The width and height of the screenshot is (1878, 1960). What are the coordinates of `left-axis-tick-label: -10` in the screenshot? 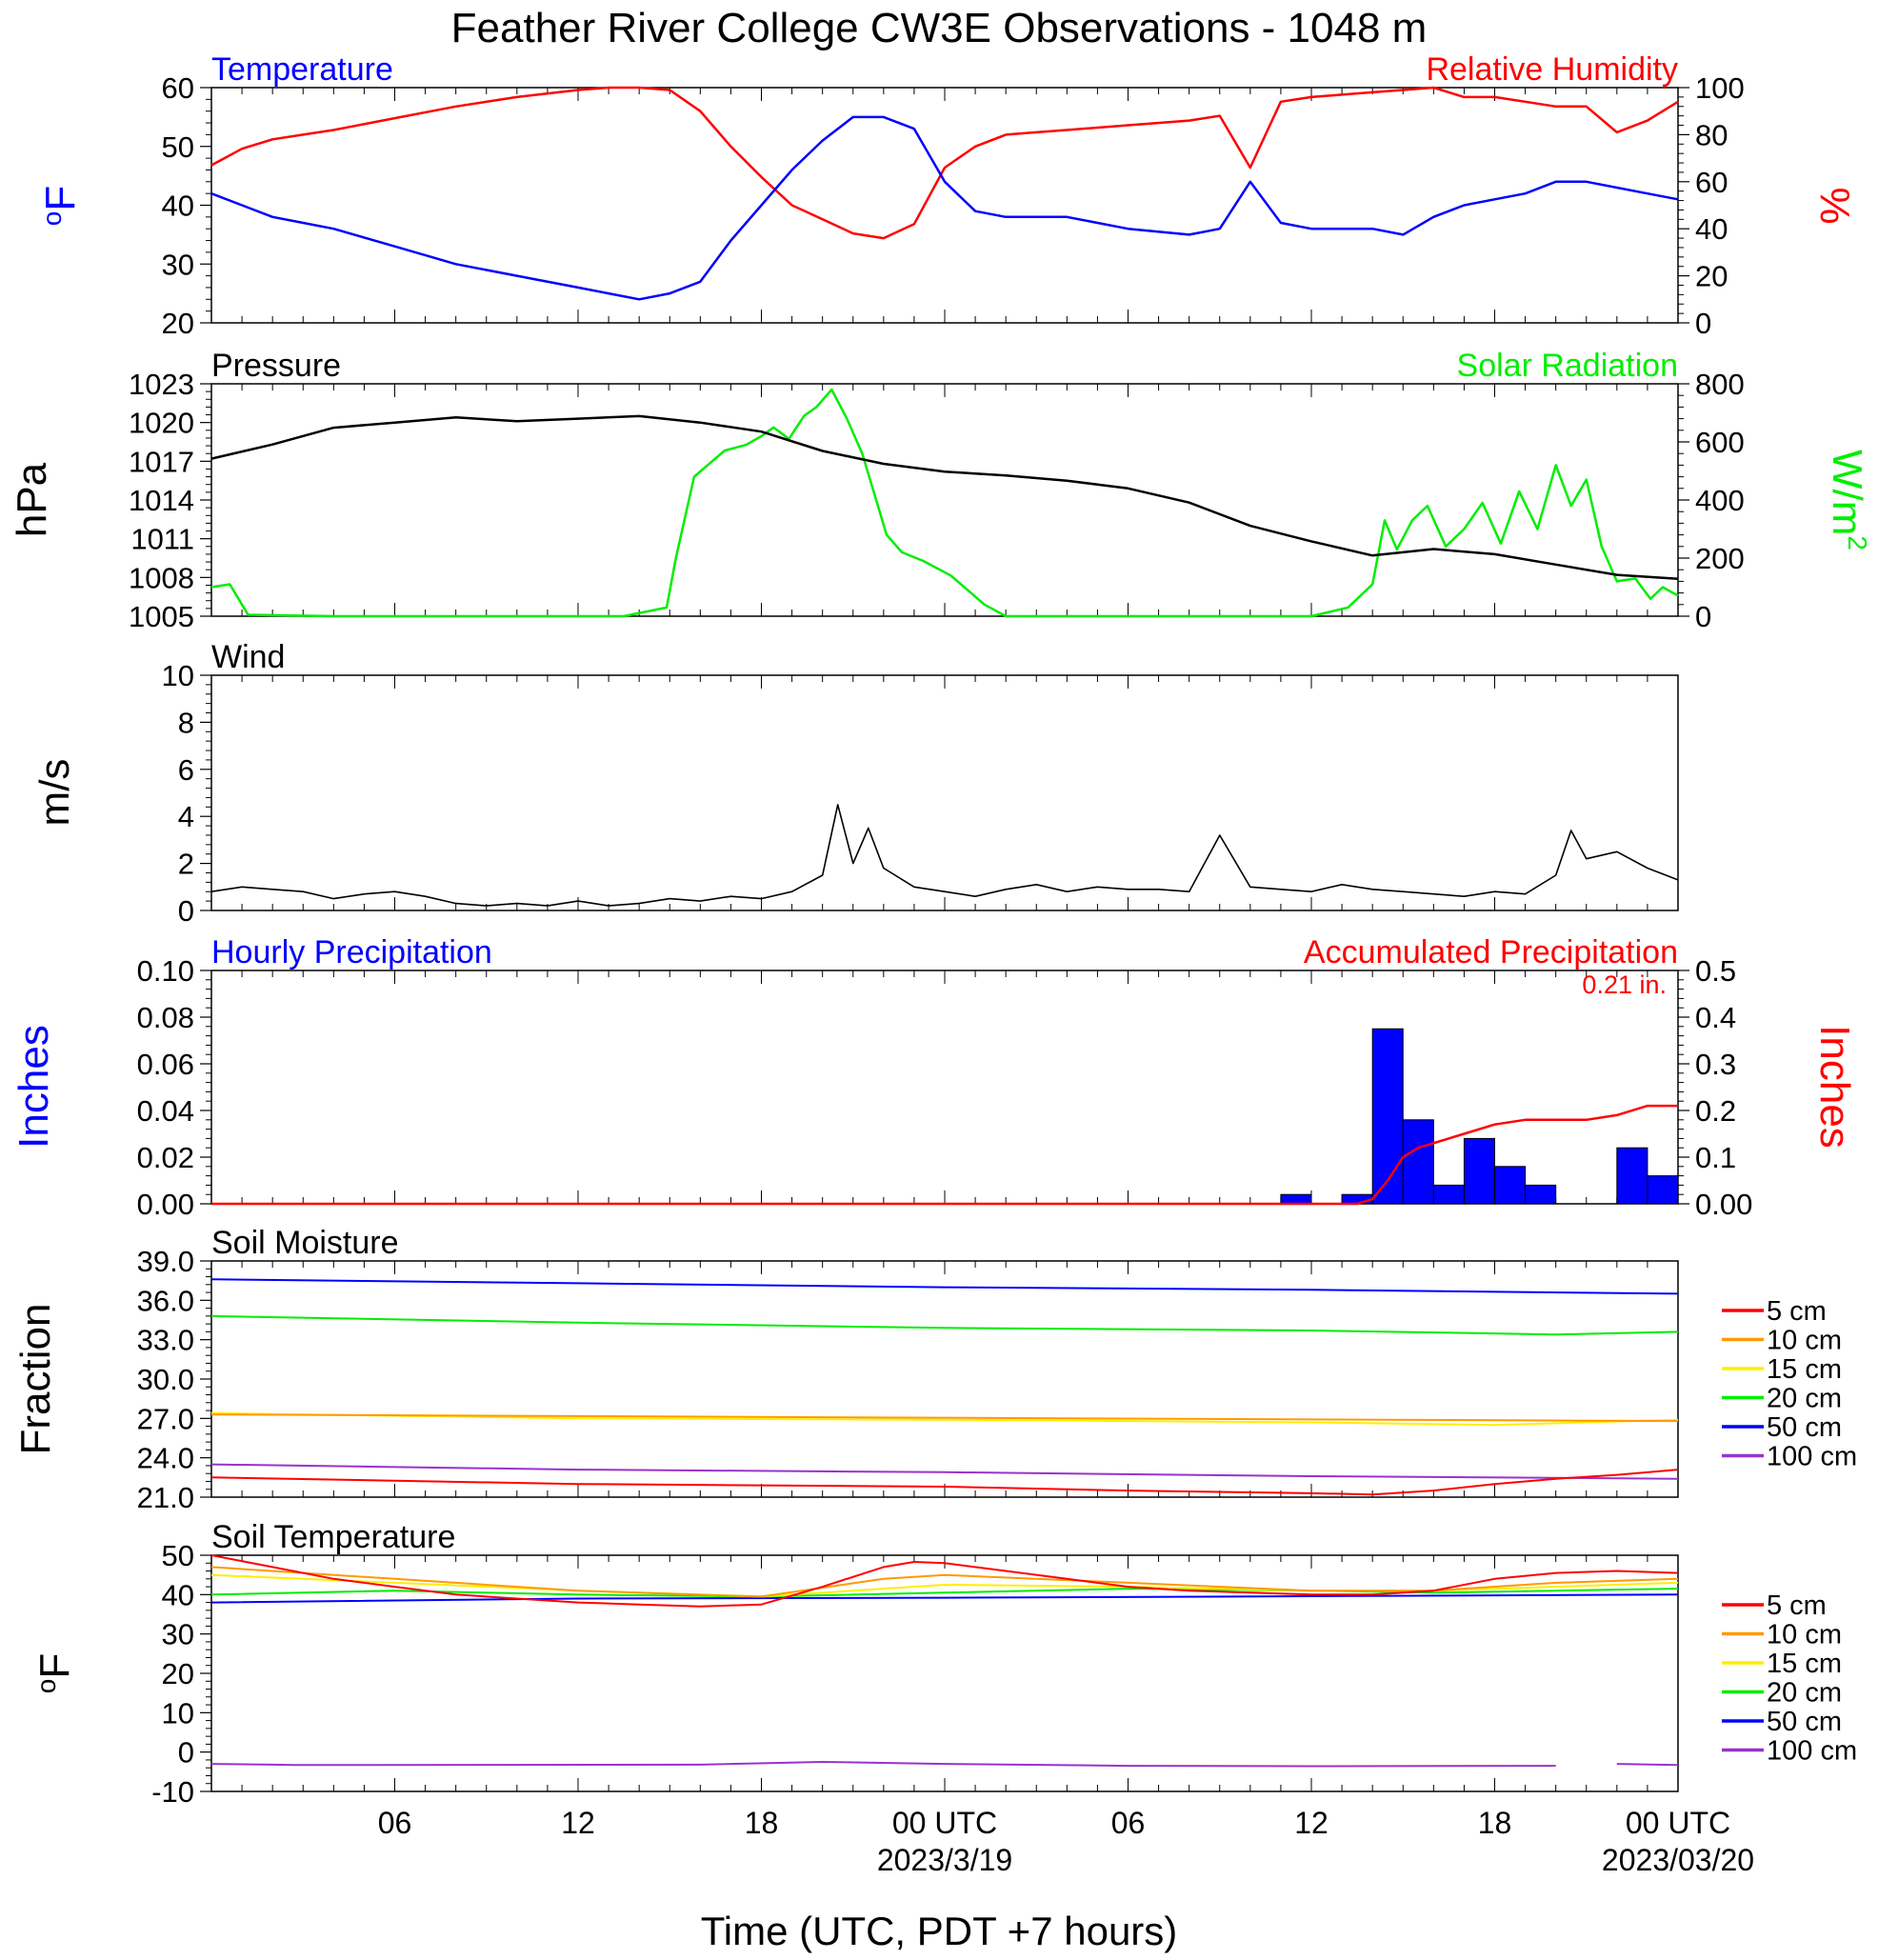 It's located at (172, 1792).